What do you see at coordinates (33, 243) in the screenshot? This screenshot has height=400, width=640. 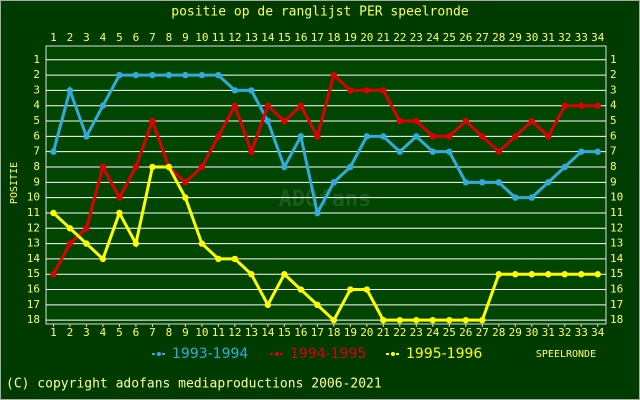 I see `y-tick-label: 13` at bounding box center [33, 243].